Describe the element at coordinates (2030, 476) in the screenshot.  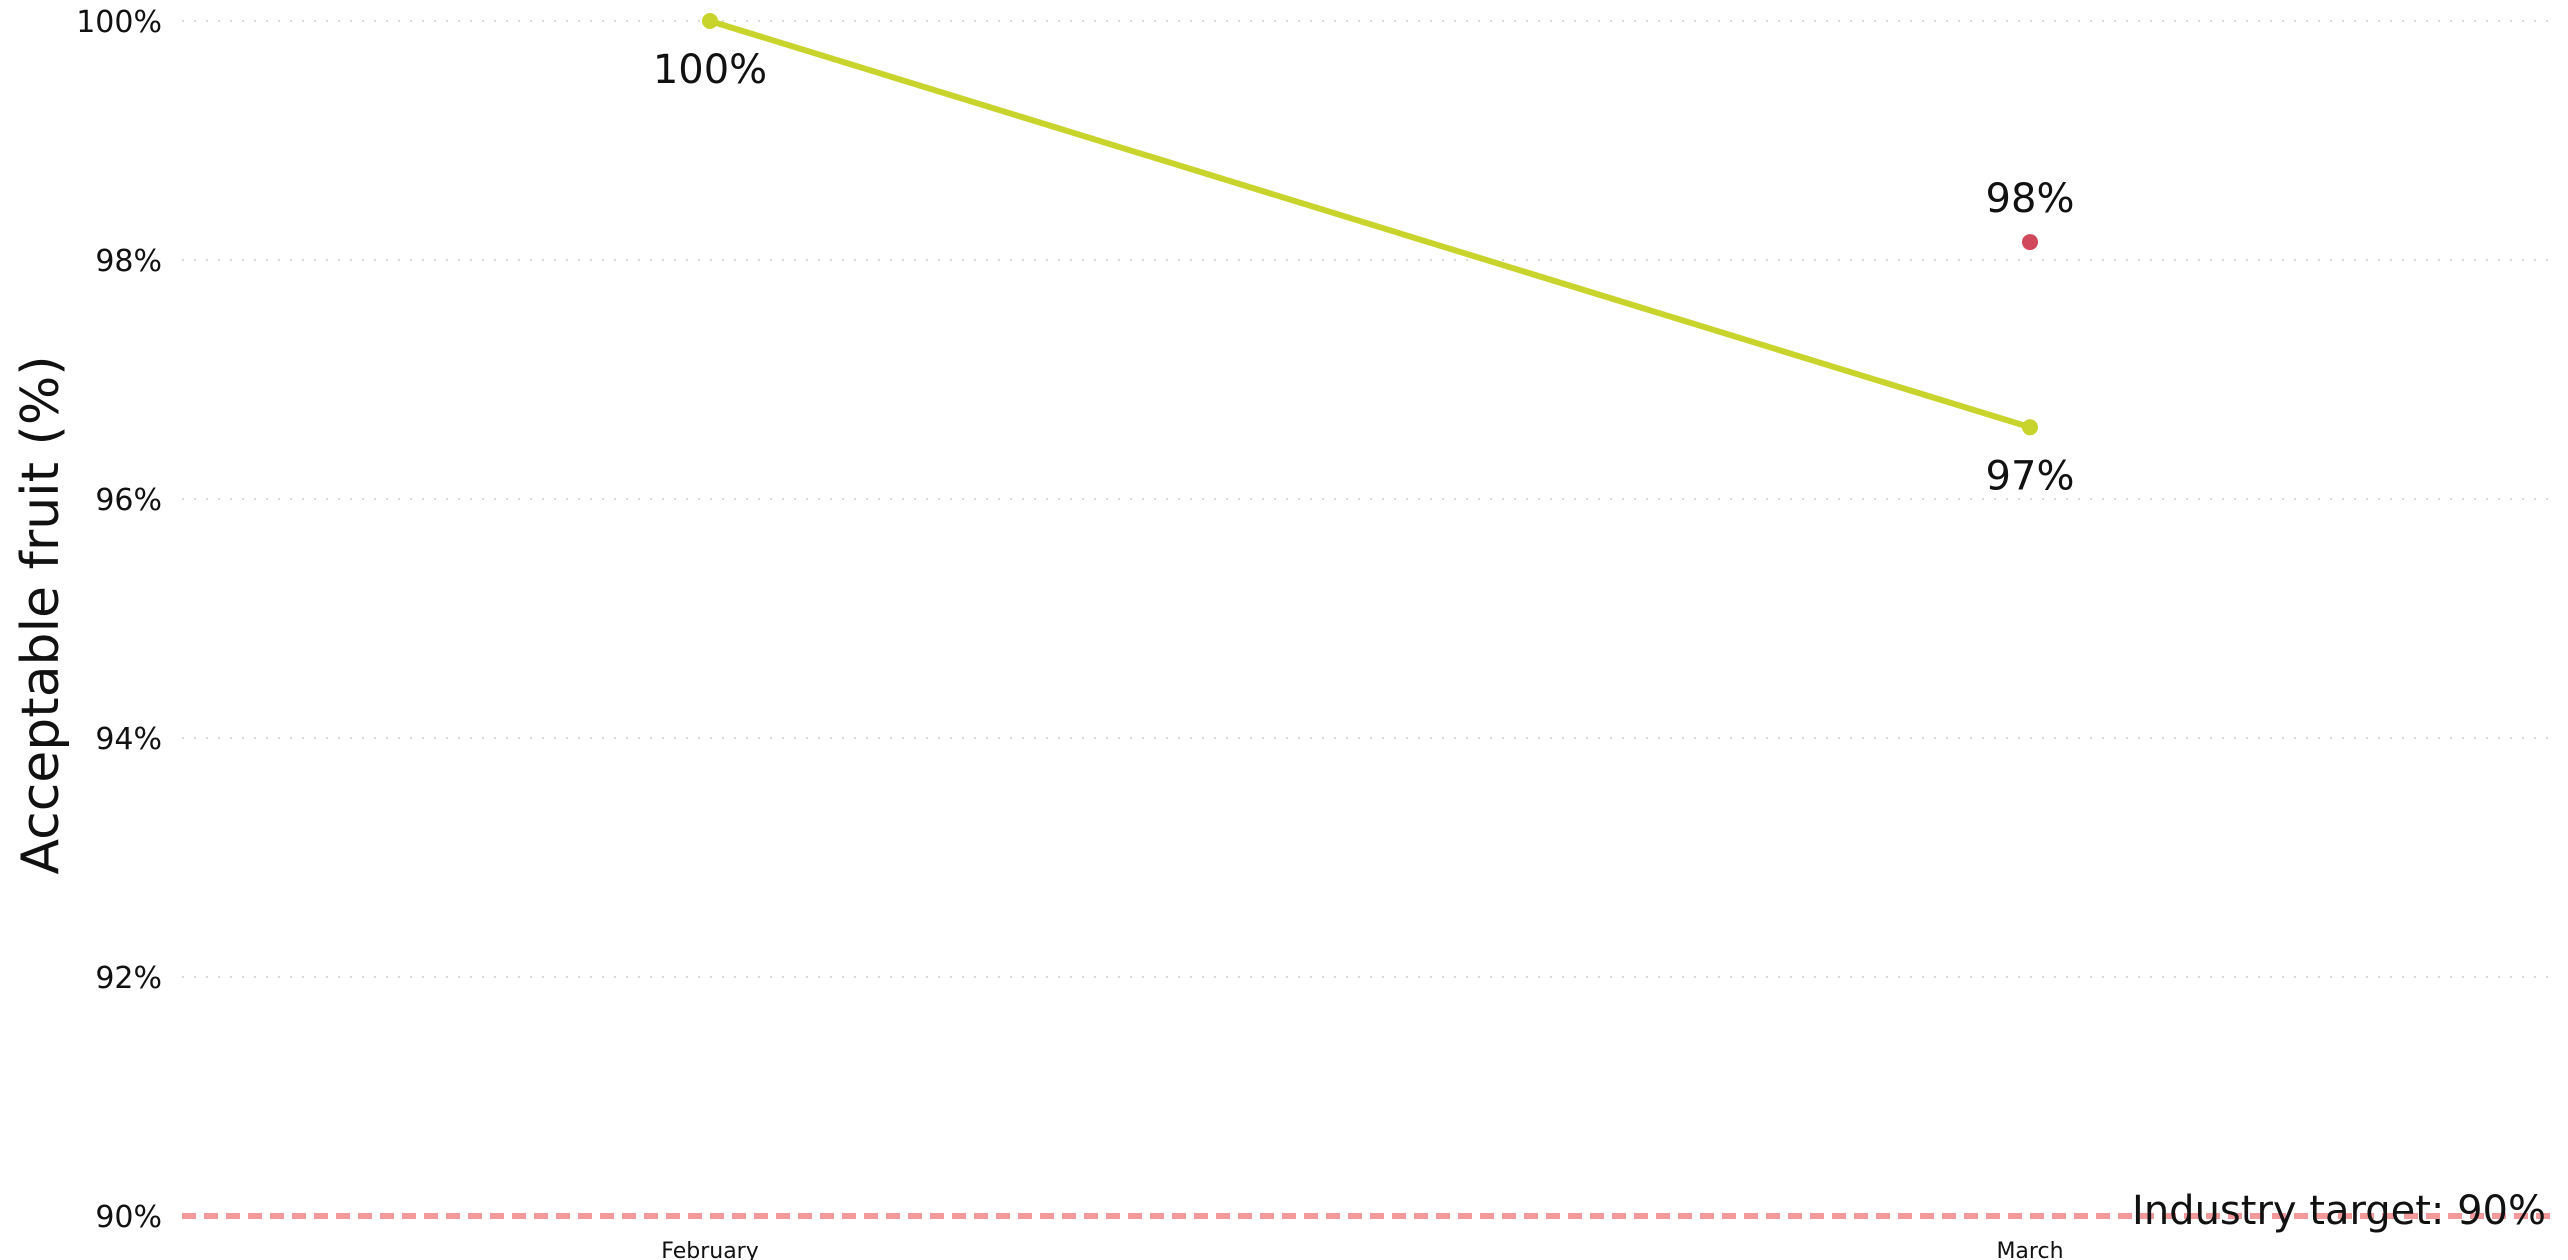
I see `data-label: 97%` at that location.